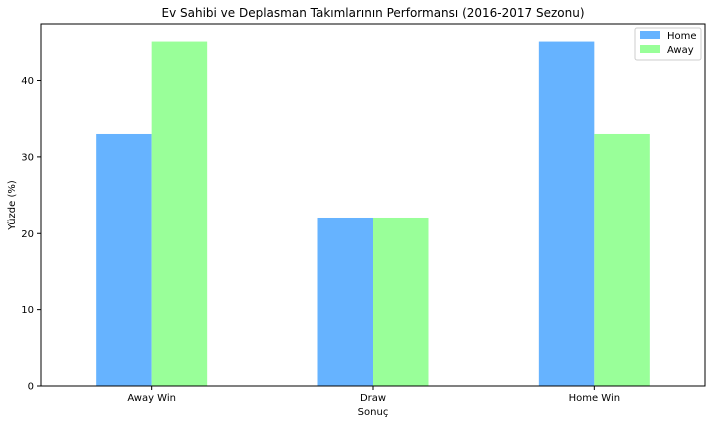 The height and width of the screenshot is (424, 712). I want to click on legend-label-home: Home, so click(682, 36).